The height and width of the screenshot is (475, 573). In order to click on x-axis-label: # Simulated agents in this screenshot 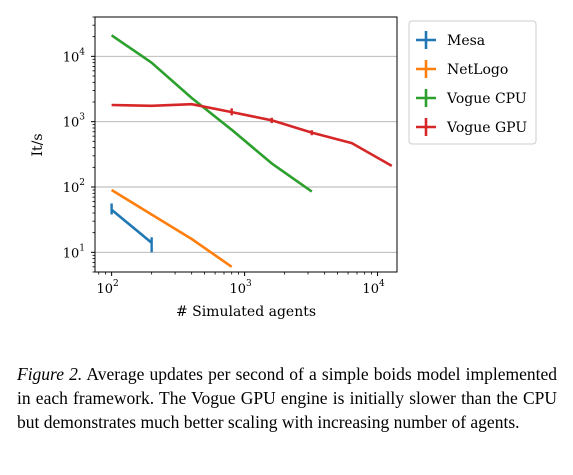, I will do `click(246, 312)`.